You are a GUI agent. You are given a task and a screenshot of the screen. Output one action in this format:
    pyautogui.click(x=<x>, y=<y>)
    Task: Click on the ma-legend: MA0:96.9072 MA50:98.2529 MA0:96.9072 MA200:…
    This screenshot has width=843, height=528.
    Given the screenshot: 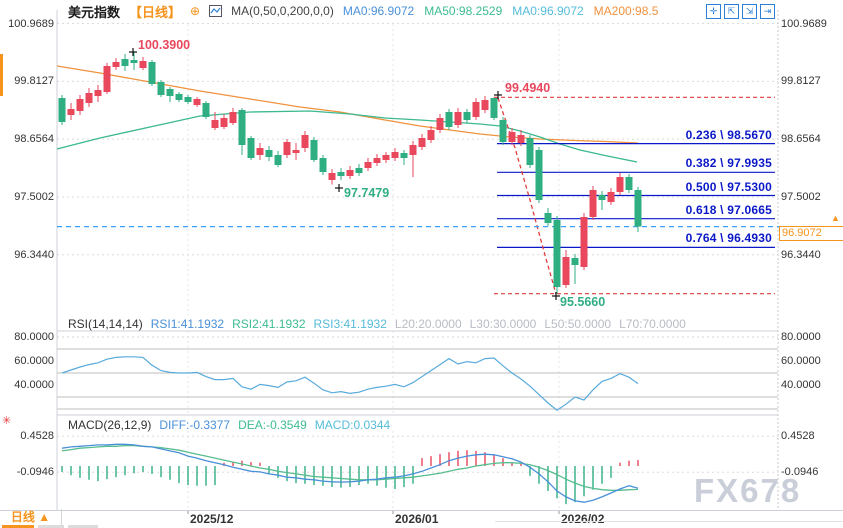 What is the action you would take?
    pyautogui.click(x=501, y=11)
    